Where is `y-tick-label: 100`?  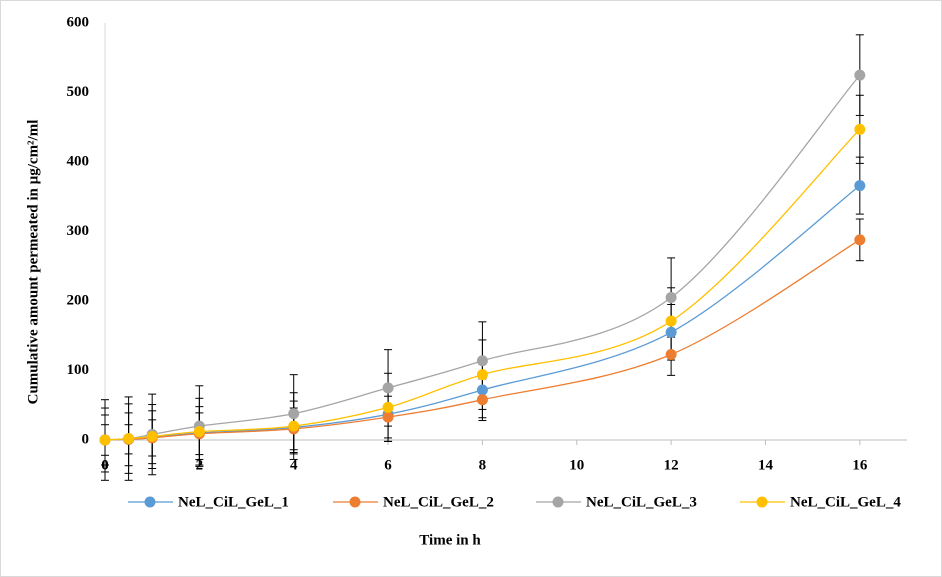 y-tick-label: 100 is located at coordinates (78, 370).